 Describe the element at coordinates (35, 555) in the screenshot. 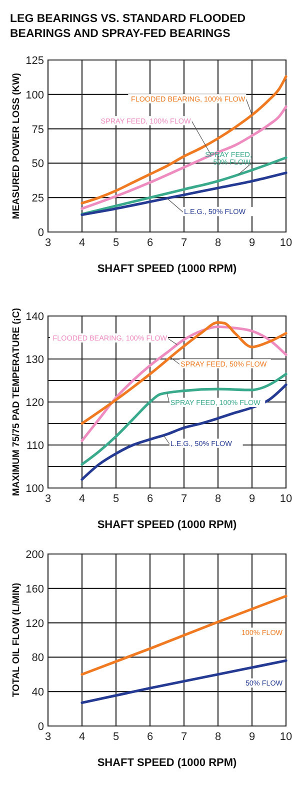

I see `y-tick-label: 200` at that location.